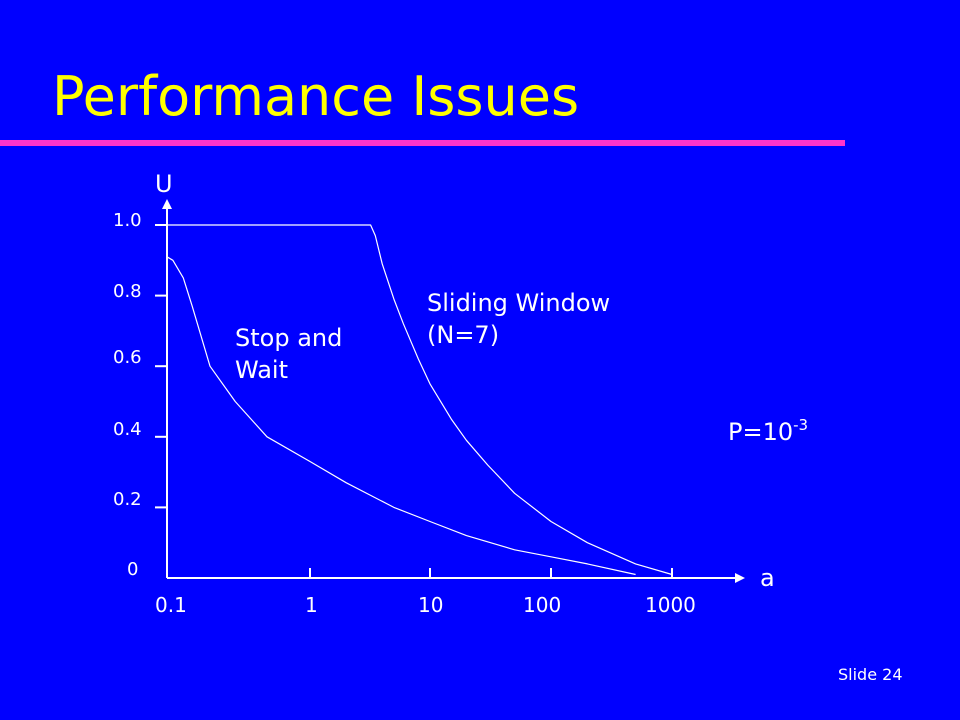 This screenshot has width=960, height=720. I want to click on error-probability-exponent: -3, so click(801, 425).